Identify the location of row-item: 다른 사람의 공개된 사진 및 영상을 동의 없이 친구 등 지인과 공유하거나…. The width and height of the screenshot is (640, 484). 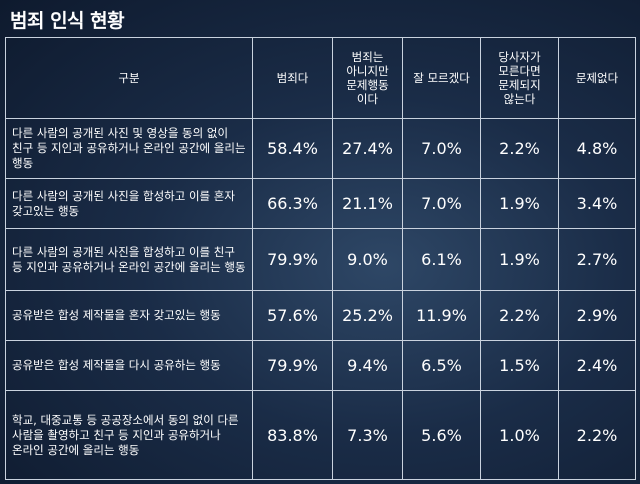
(129, 148).